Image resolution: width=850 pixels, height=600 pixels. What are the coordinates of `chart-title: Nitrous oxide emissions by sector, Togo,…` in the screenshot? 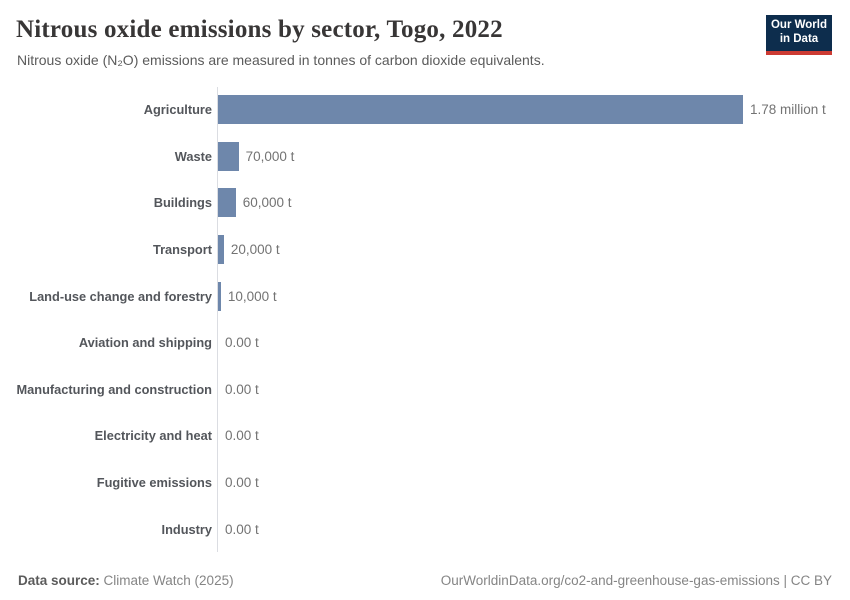 It's located at (259, 29).